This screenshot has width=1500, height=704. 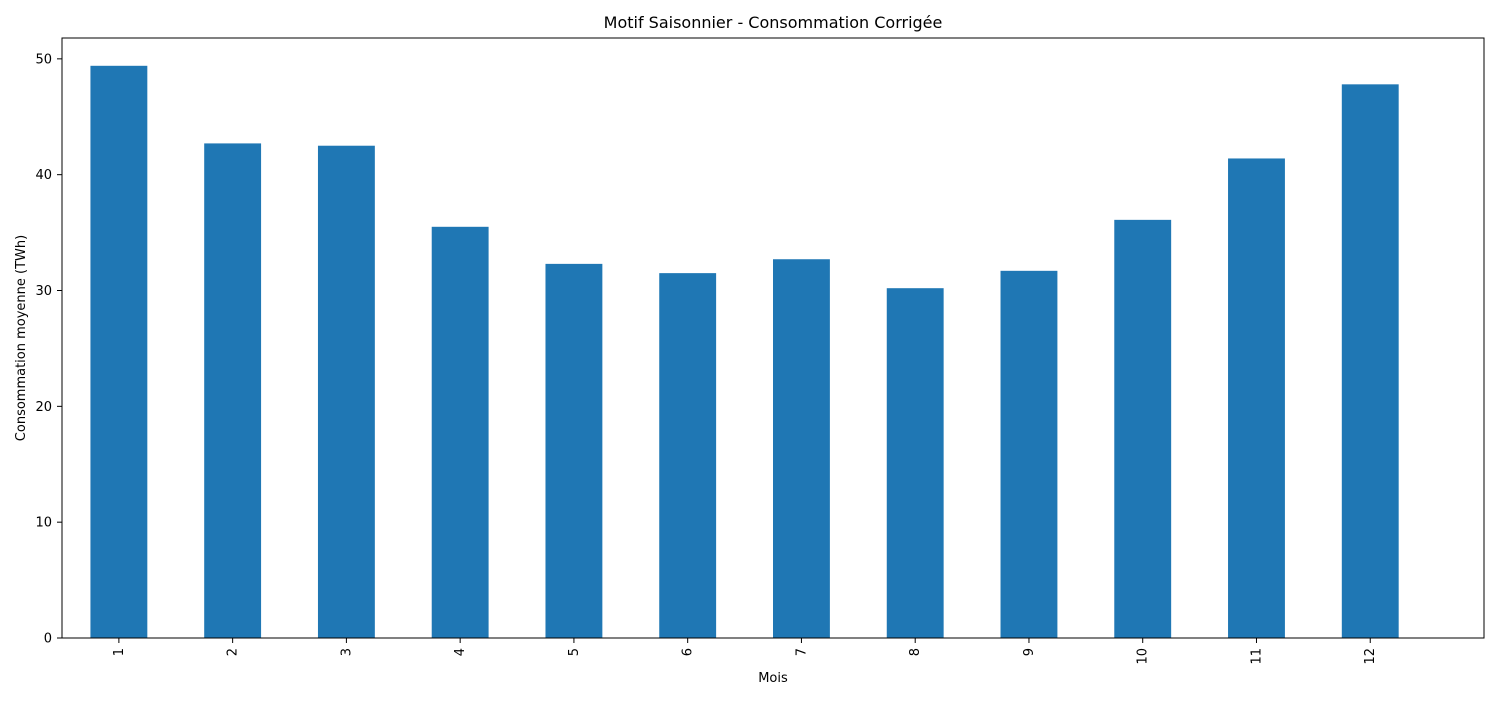 I want to click on x-tick-label: 11, so click(x=1256, y=656).